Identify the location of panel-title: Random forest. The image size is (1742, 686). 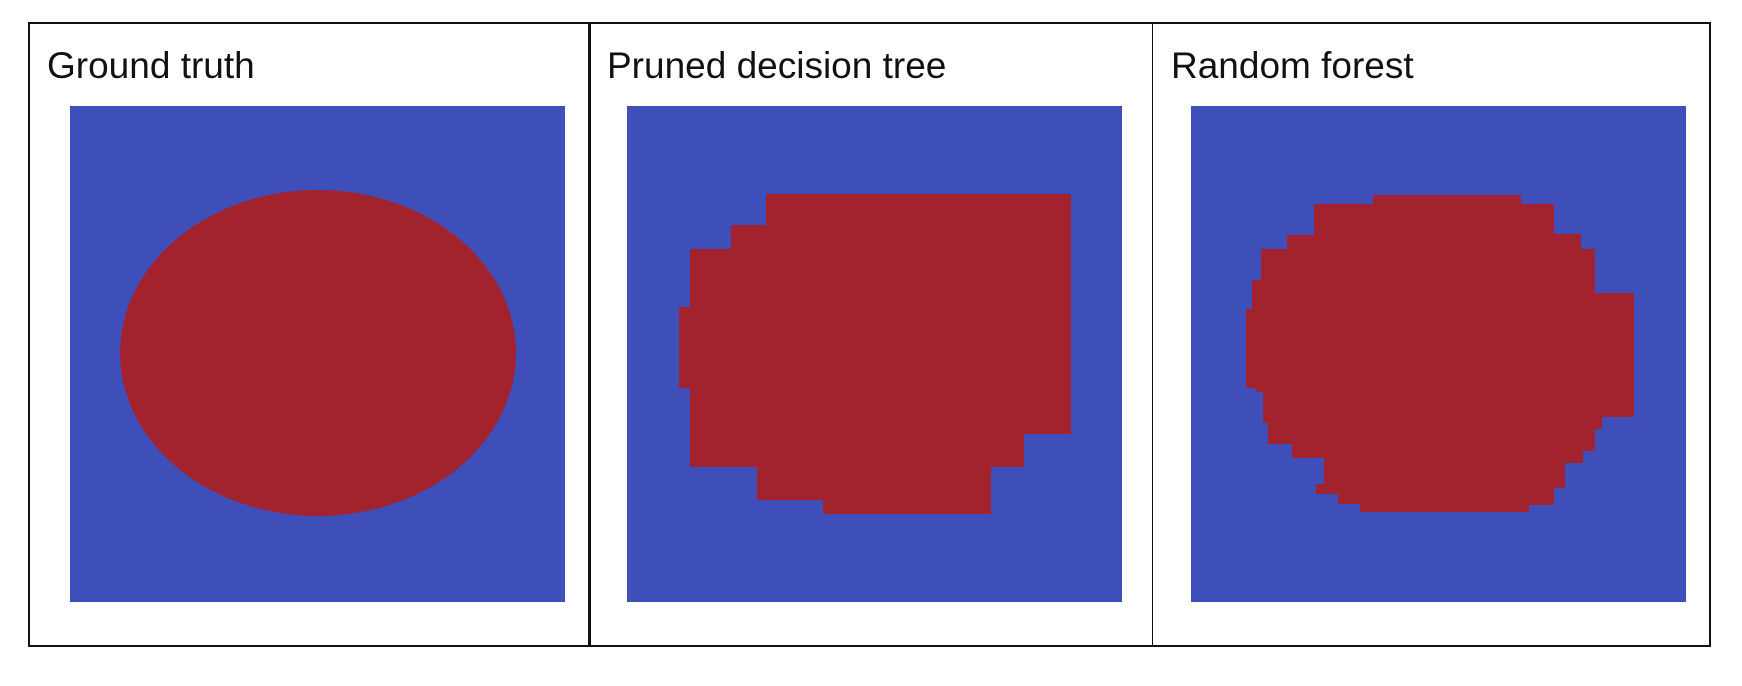
(1292, 65).